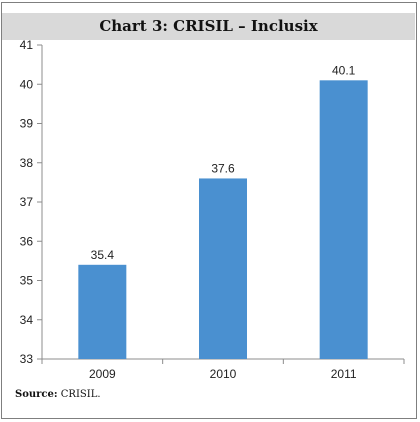 Image resolution: width=420 pixels, height=422 pixels. I want to click on data-label: 37.6, so click(223, 168).